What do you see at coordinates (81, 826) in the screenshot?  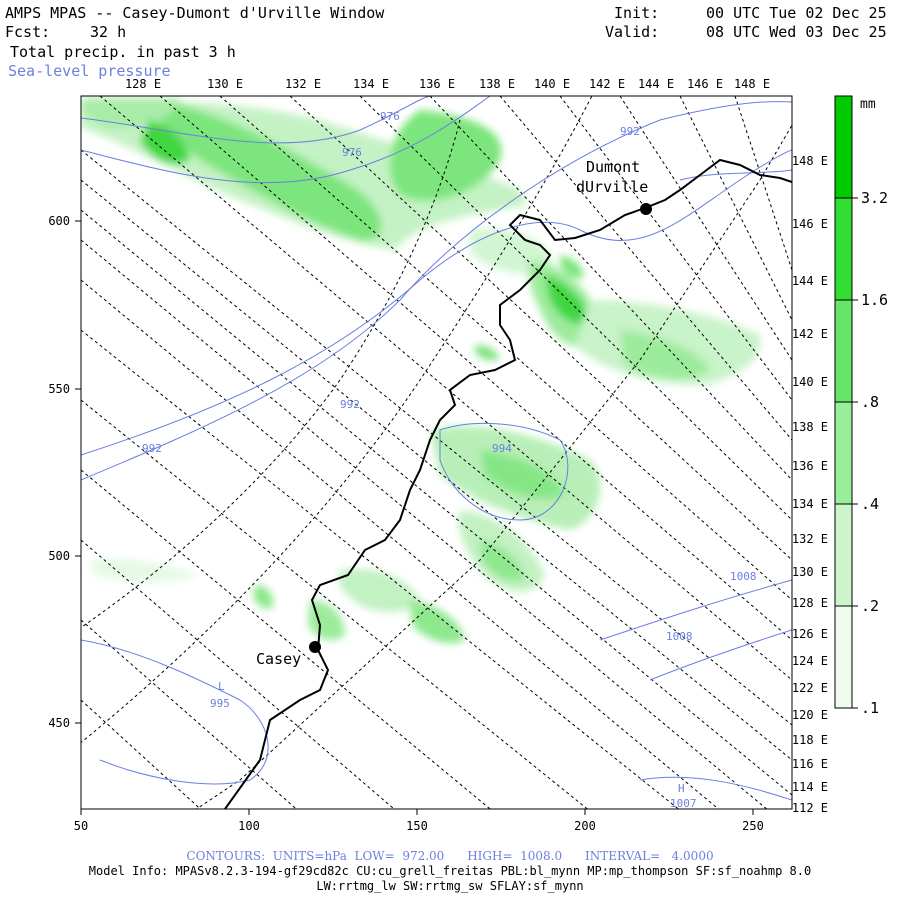 I see `x-tick-label: 50` at bounding box center [81, 826].